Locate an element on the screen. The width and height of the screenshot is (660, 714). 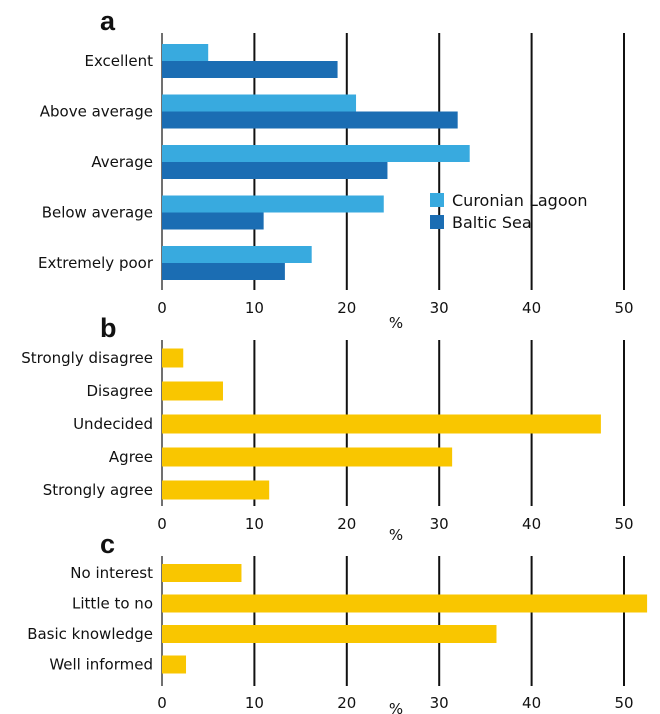
panel-a-legend-label: Curonian Lagoon is located at coordinates (520, 200).